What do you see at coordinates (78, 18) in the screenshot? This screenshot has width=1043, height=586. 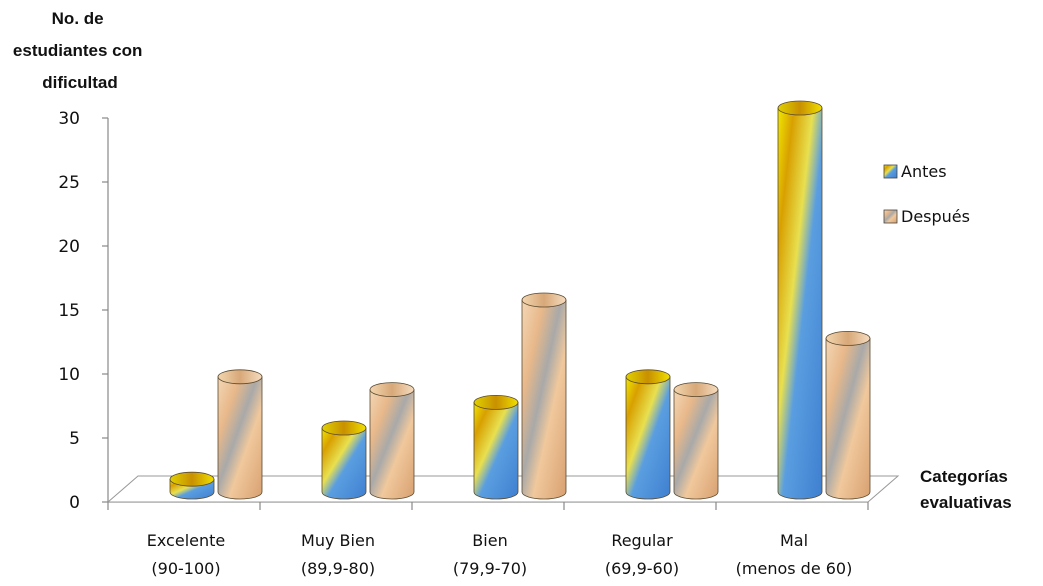 I see `y-axis-label-line: No. de` at bounding box center [78, 18].